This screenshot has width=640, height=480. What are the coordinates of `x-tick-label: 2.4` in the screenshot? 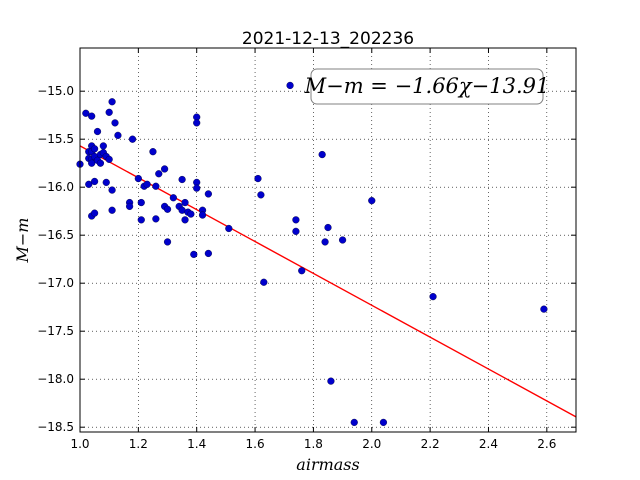 It's located at (488, 444).